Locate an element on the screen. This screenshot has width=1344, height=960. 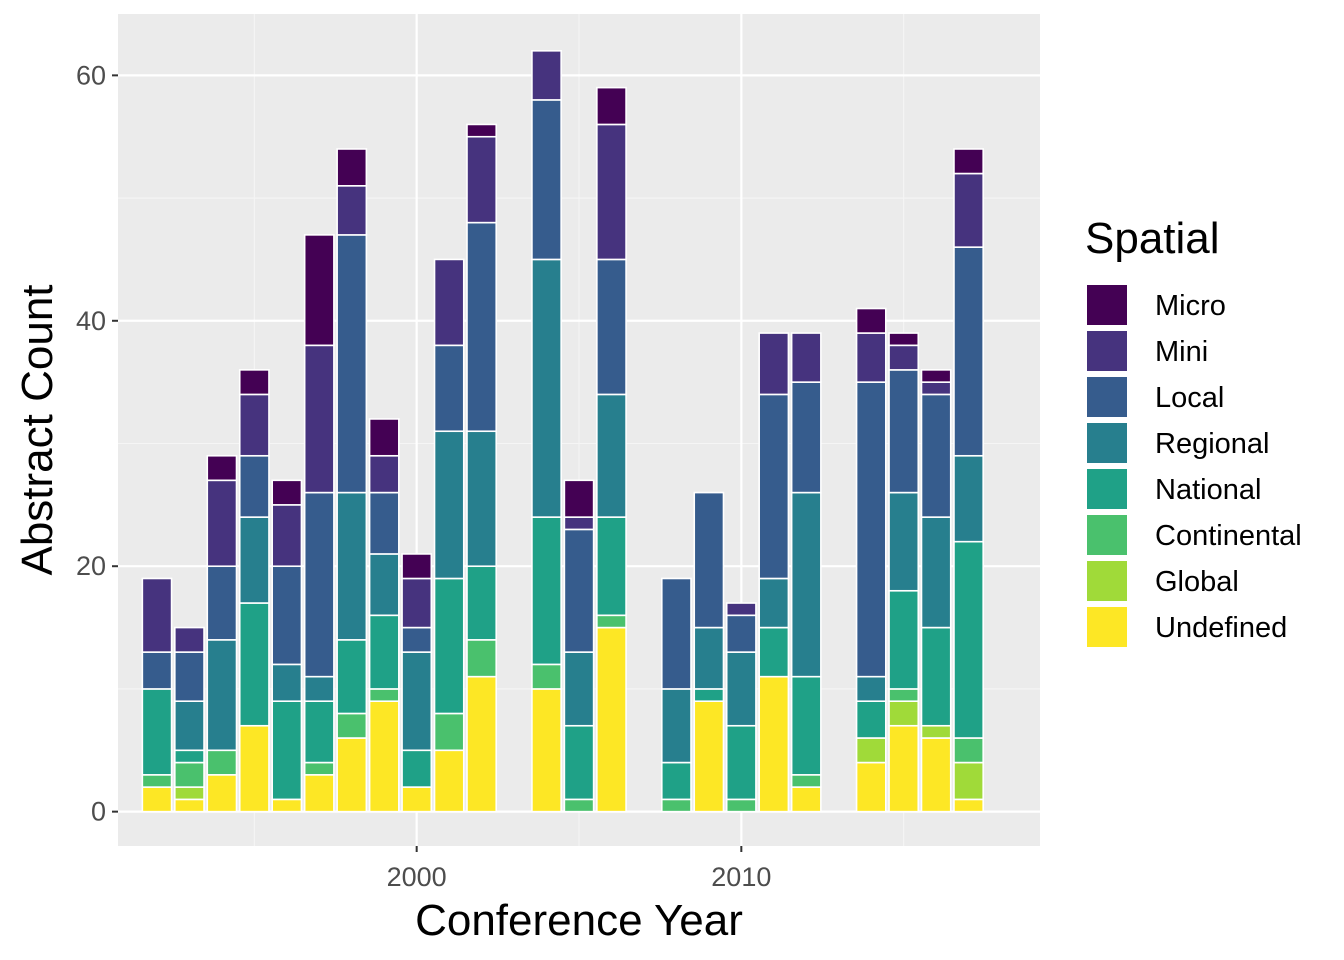
legend-item-national: National is located at coordinates (1174, 489).